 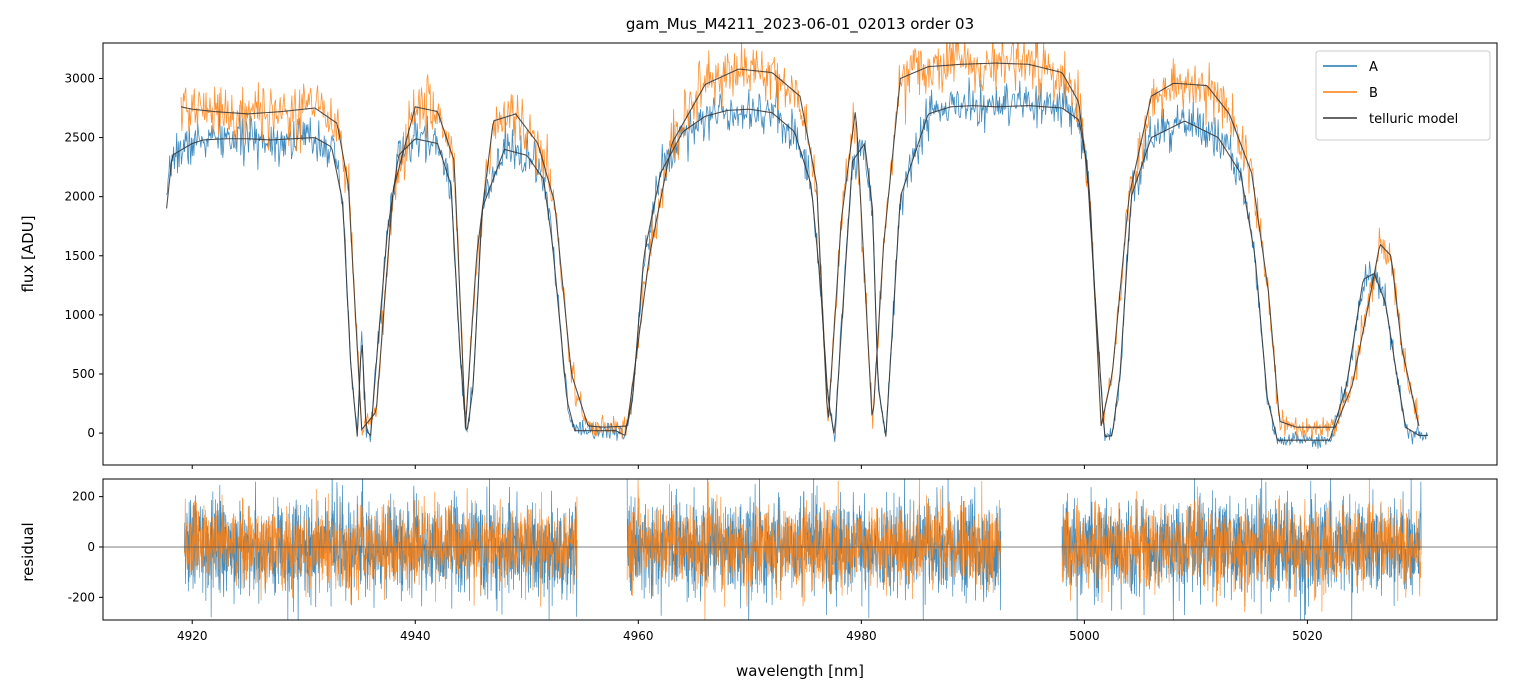 I want to click on legend: A B telluric model, so click(x=1403, y=95).